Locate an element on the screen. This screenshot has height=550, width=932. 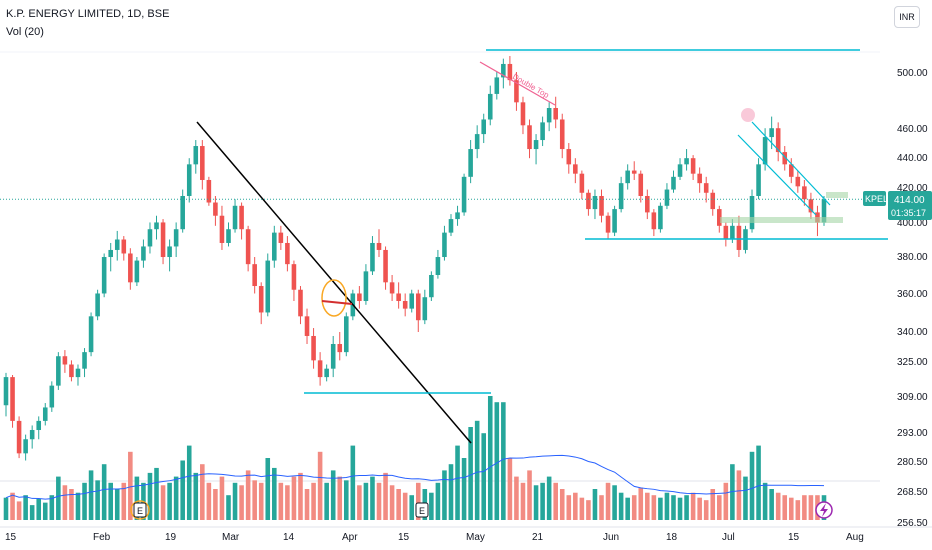
price-tick-label: 380.00 is located at coordinates (912, 257).